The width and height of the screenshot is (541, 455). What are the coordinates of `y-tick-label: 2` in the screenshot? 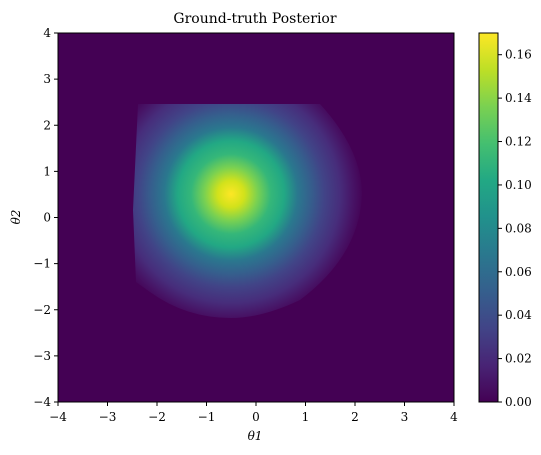 It's located at (47, 125).